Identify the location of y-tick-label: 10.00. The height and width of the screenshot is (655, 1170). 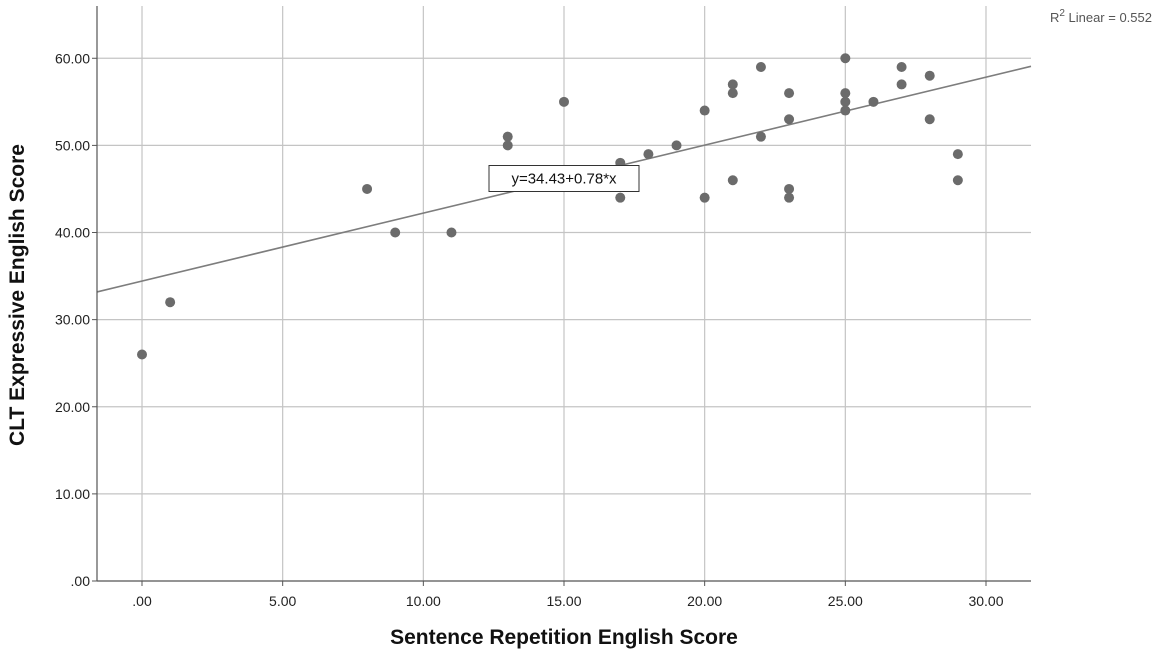
(72, 494).